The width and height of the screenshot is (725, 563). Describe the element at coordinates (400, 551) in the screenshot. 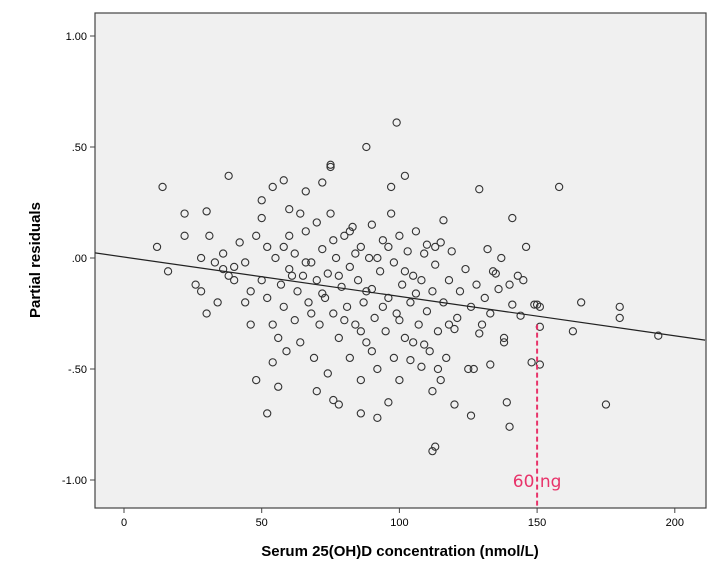

I see `x-axis-label: Serum 25(OH)D concentration (nmol/L)` at that location.